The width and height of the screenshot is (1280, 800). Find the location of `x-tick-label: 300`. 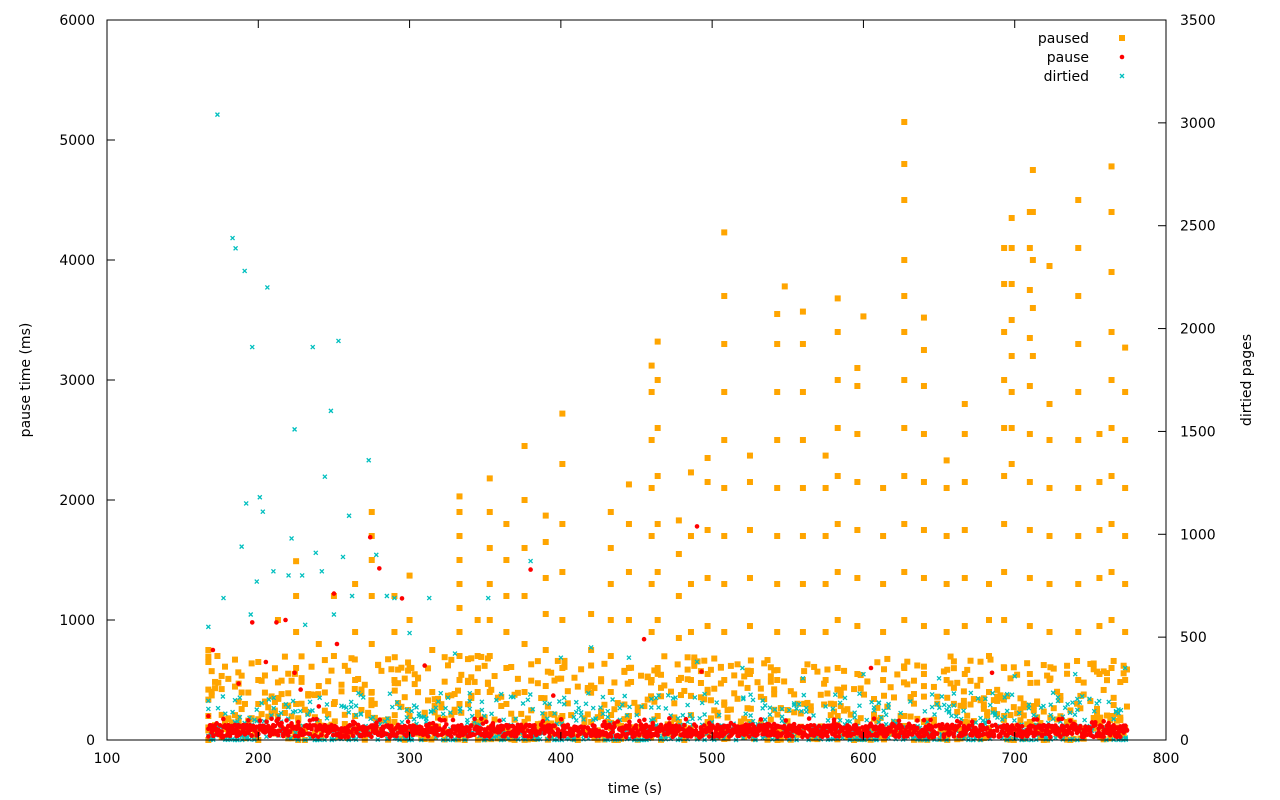

x-tick-label: 300 is located at coordinates (409, 759).